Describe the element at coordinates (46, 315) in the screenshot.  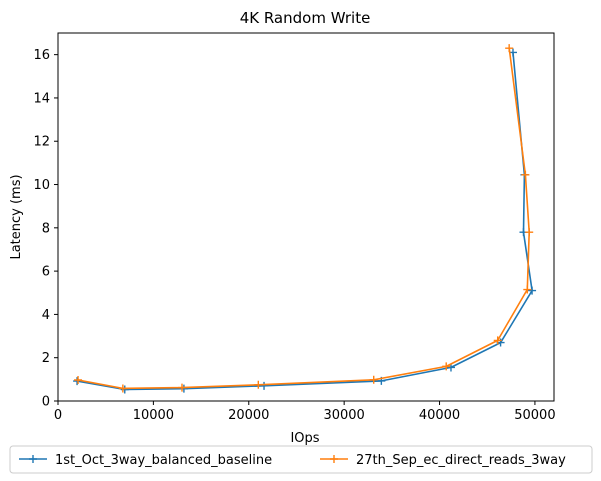
I see `y-tick-label: 4` at that location.